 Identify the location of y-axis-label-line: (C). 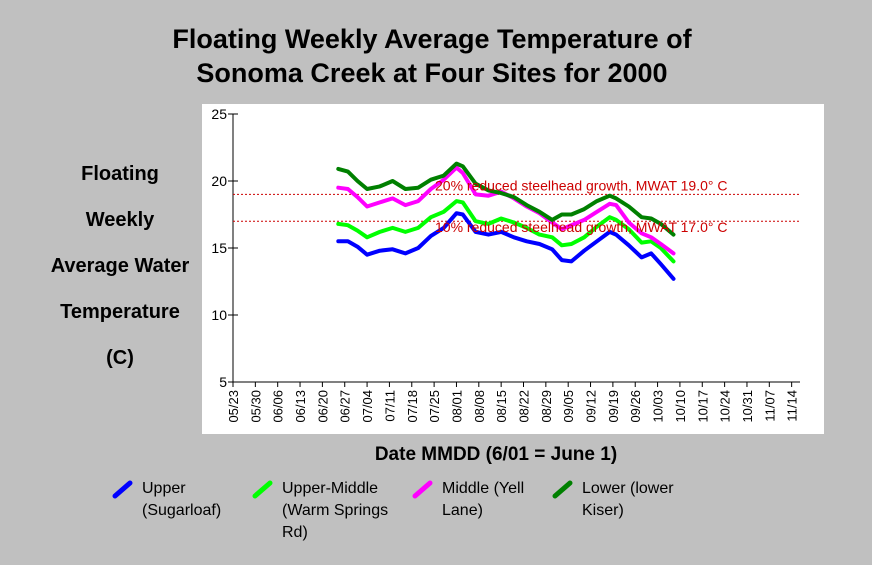
(120, 358).